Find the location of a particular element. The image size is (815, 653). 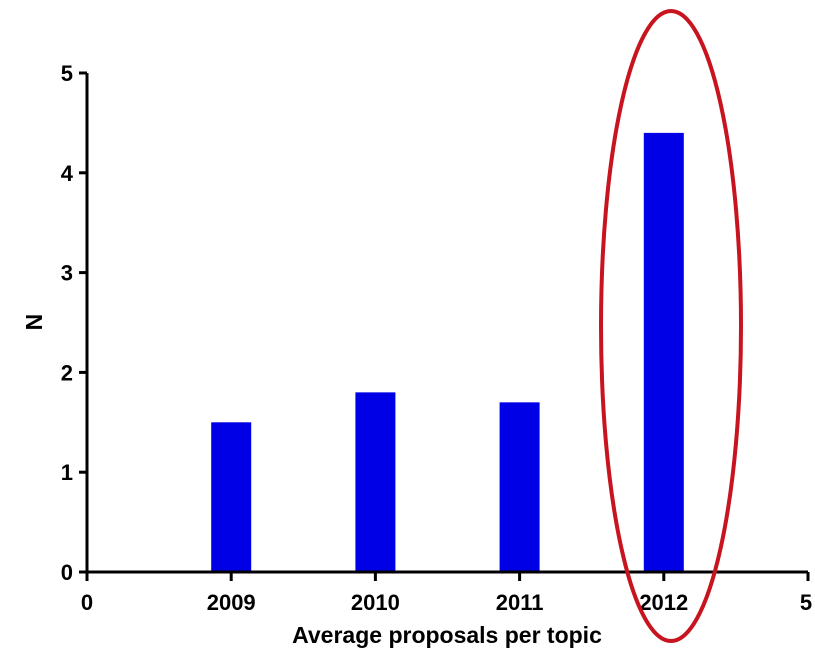

x-tick-label: 2010 is located at coordinates (375, 602).